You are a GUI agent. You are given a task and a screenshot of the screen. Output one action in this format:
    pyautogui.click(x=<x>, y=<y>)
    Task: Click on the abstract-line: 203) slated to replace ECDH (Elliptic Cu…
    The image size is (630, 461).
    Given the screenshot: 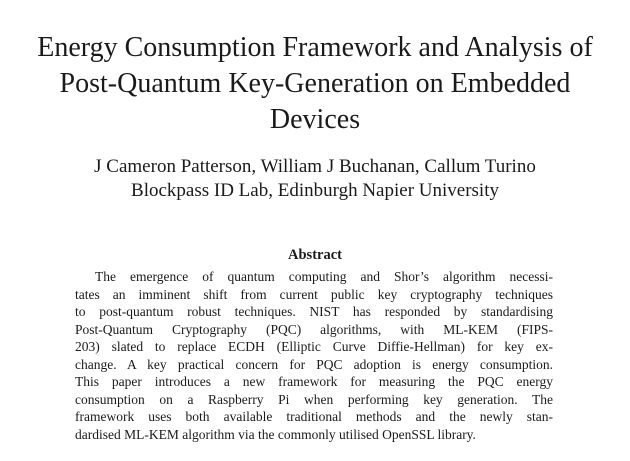 What is the action you would take?
    pyautogui.click(x=314, y=346)
    